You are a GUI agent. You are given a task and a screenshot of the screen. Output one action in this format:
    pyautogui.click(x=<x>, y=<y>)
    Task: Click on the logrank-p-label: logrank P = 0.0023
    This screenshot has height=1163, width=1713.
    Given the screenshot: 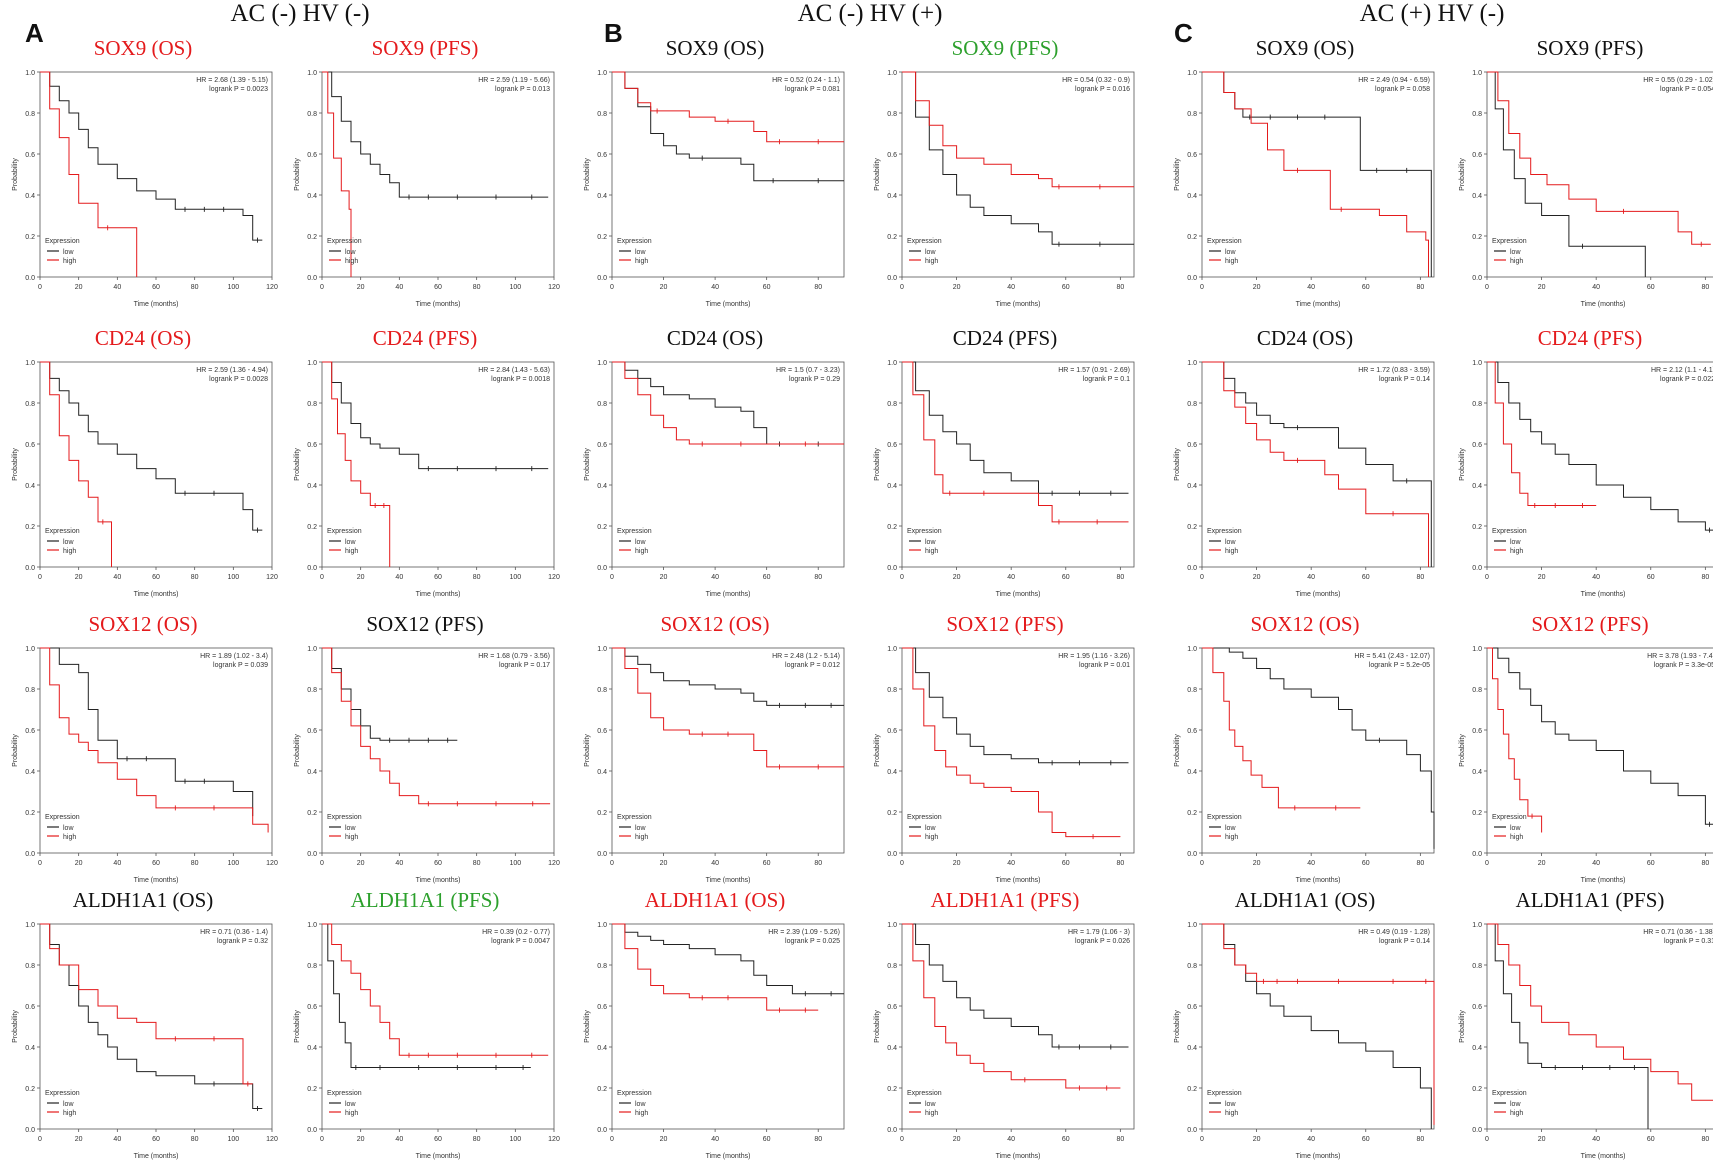 What is the action you would take?
    pyautogui.click(x=238, y=89)
    